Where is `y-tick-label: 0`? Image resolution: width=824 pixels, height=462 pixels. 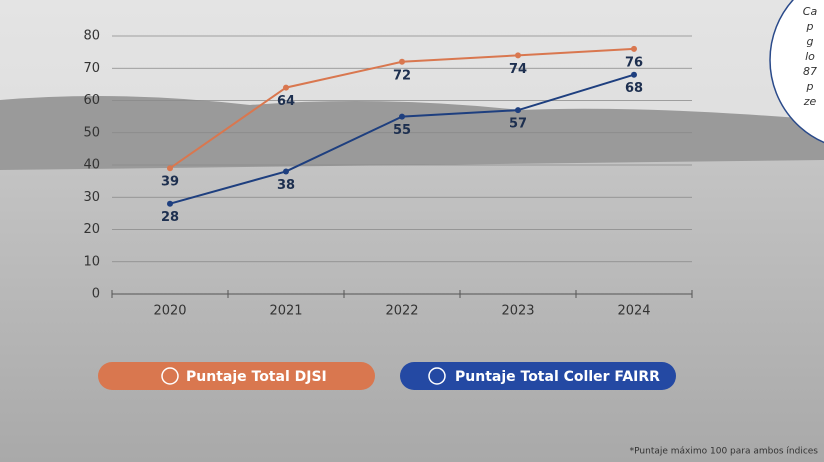
y-tick-label: 0 is located at coordinates (96, 294).